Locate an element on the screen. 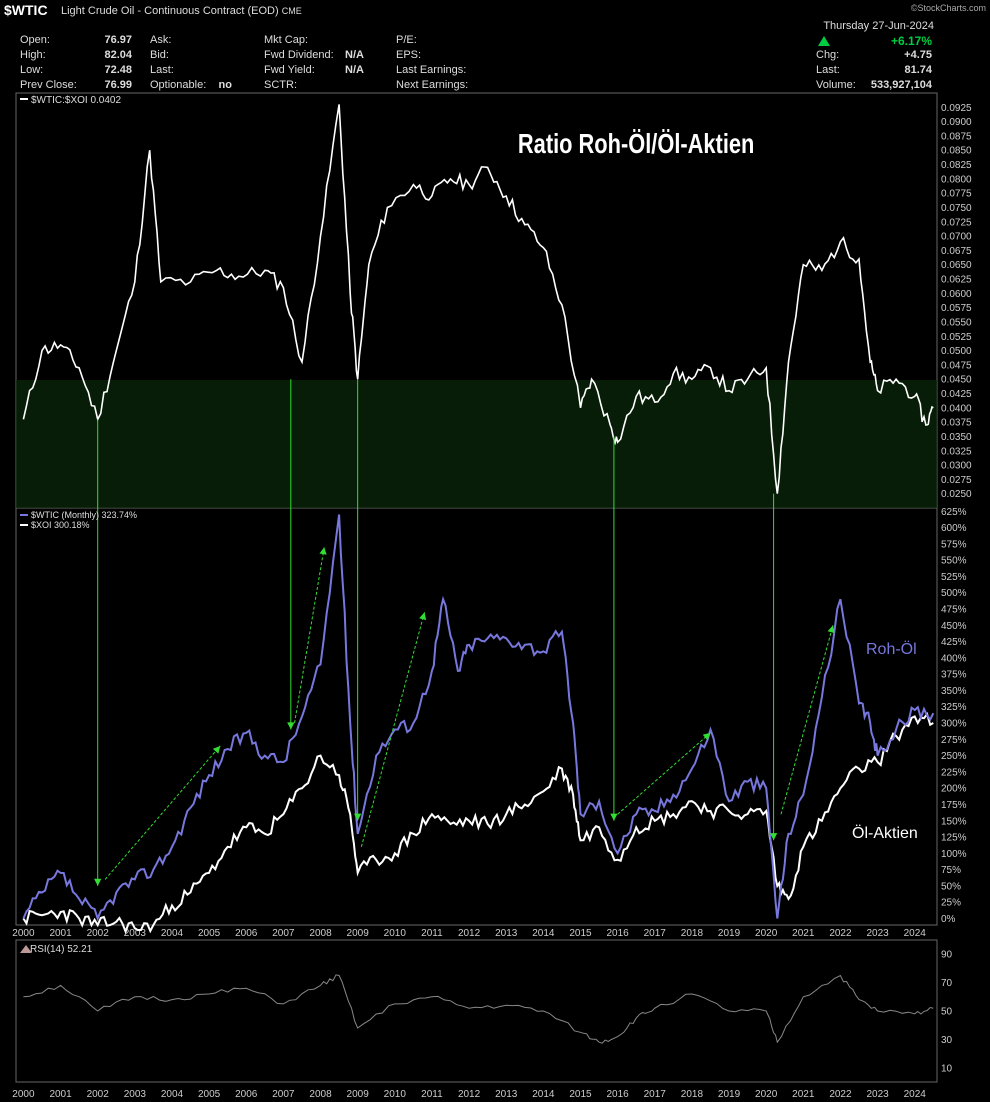  legend-swatch is located at coordinates (24, 515).